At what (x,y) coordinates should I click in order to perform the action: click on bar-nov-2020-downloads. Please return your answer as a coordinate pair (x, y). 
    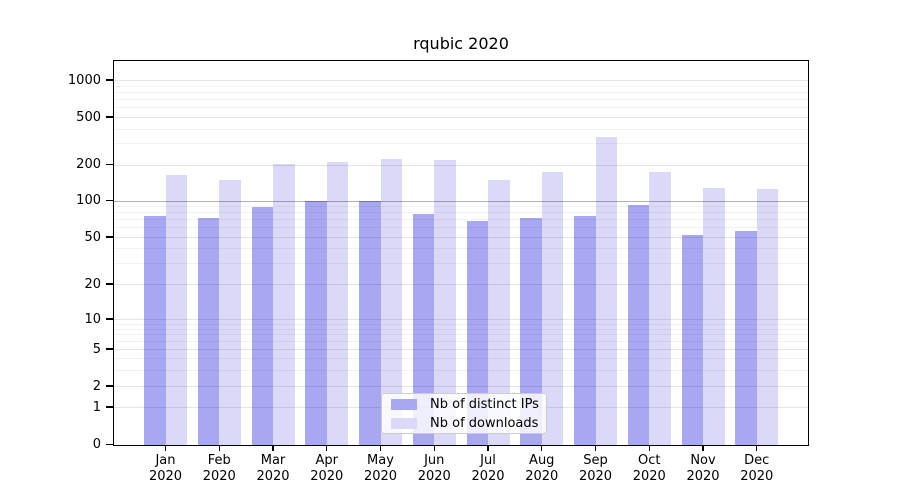
    Looking at the image, I should click on (714, 317).